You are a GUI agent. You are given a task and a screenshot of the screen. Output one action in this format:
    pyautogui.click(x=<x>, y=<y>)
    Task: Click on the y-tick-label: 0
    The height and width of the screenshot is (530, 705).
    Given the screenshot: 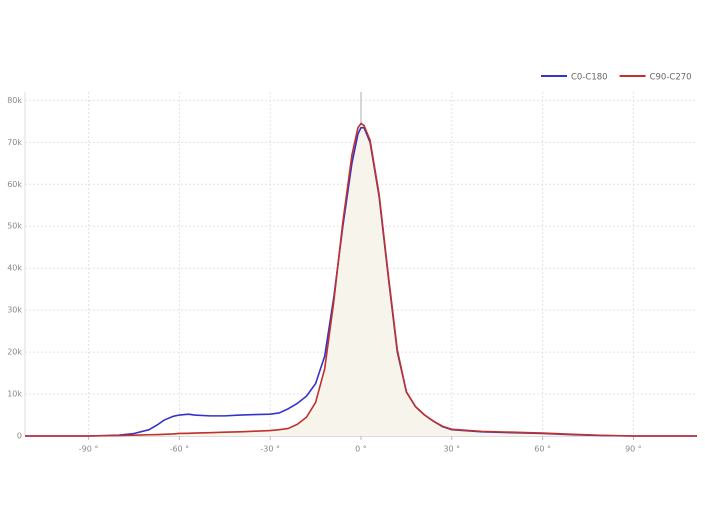 What is the action you would take?
    pyautogui.click(x=19, y=436)
    